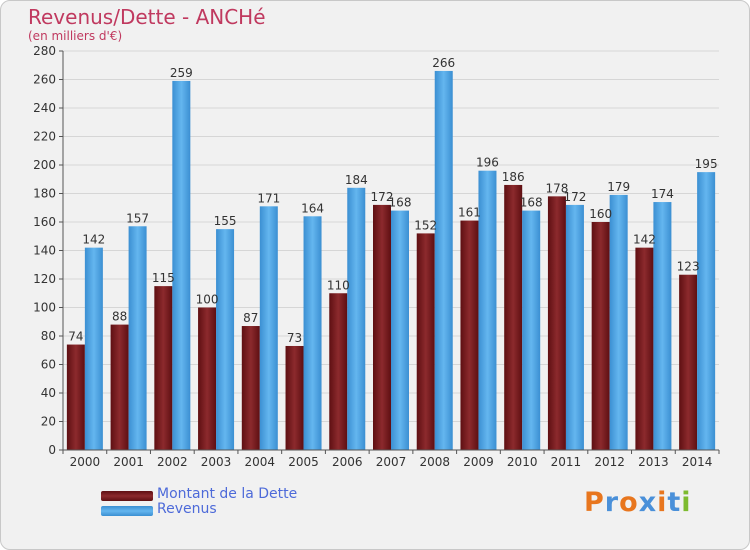  I want to click on y-tick-label: 180, so click(44, 194).